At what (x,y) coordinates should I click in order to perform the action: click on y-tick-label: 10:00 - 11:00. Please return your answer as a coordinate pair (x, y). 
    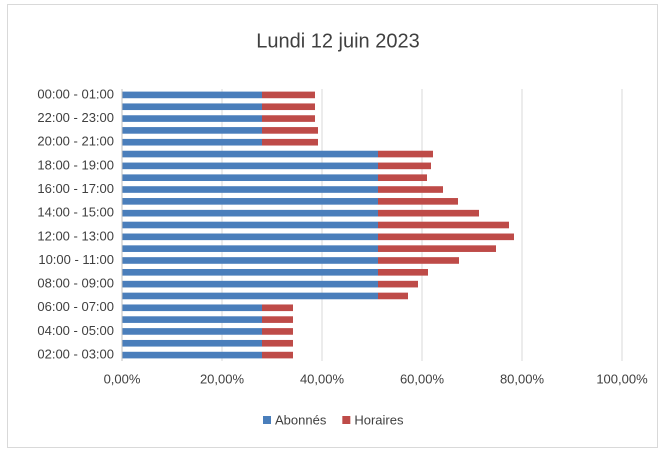
    Looking at the image, I should click on (76, 259).